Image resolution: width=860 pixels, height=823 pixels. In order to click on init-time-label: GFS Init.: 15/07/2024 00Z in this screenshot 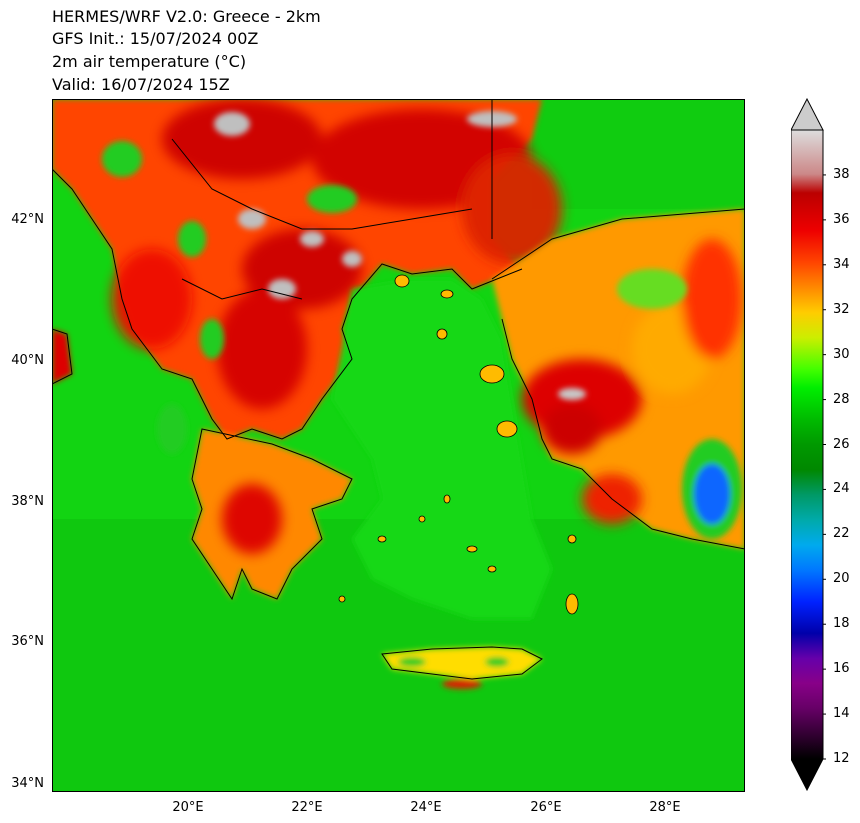, I will do `click(155, 38)`.